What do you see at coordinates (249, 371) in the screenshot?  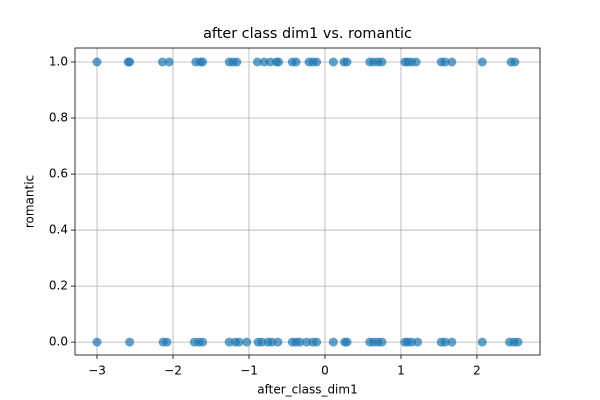 I see `x-tick-label: −1` at bounding box center [249, 371].